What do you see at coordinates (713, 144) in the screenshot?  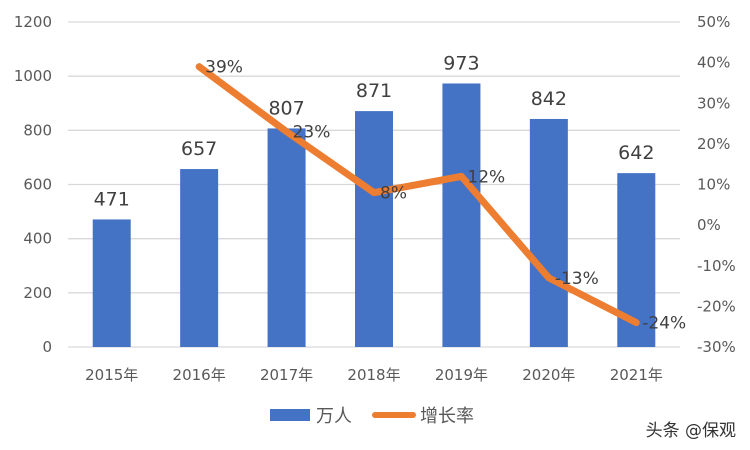 I see `right-tick-label: 20%` at bounding box center [713, 144].